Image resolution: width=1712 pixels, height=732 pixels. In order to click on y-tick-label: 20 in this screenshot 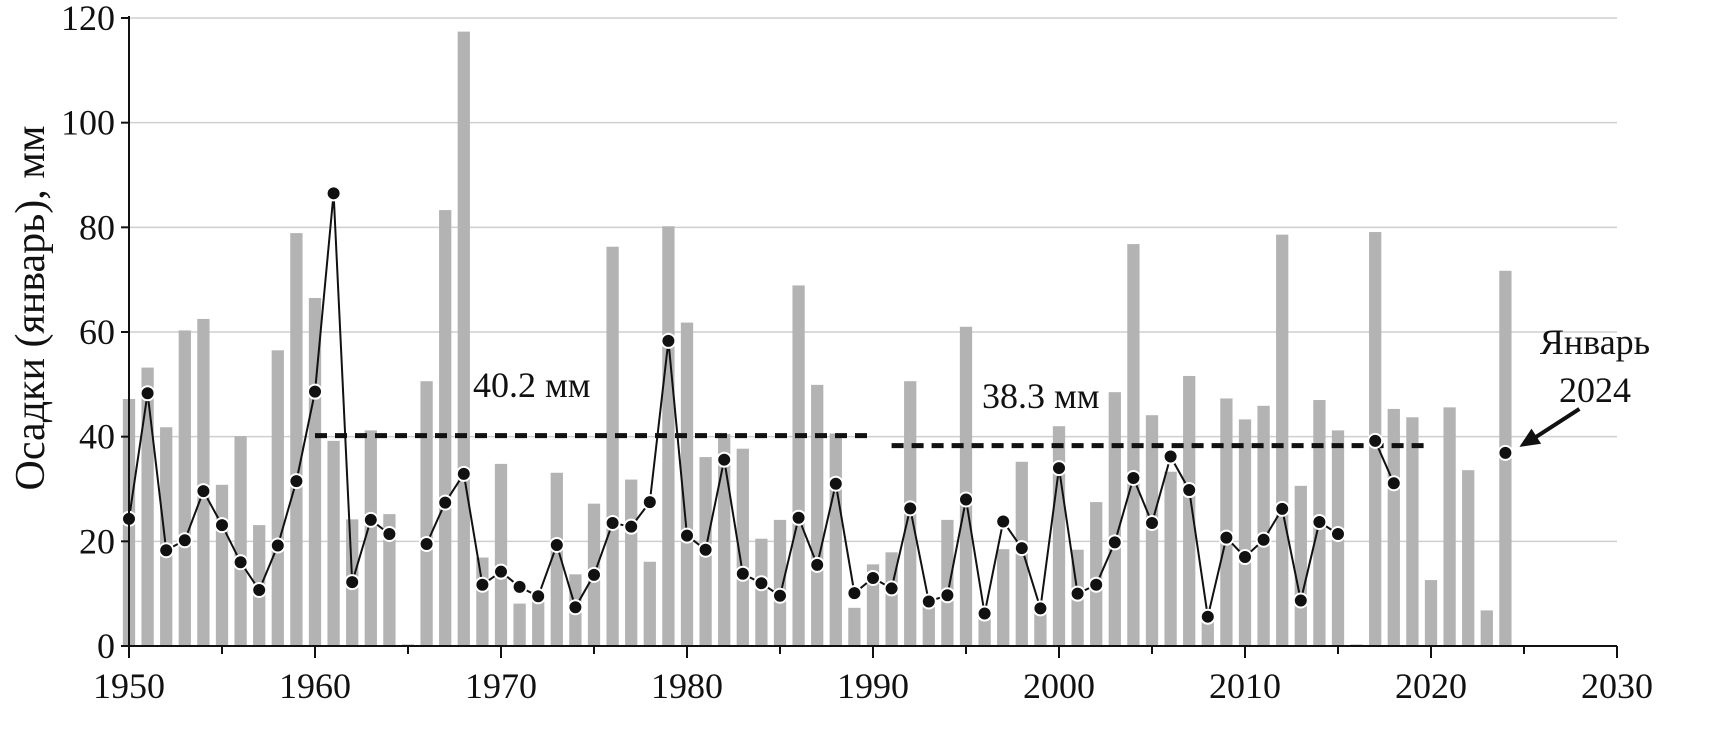, I will do `click(97, 541)`.